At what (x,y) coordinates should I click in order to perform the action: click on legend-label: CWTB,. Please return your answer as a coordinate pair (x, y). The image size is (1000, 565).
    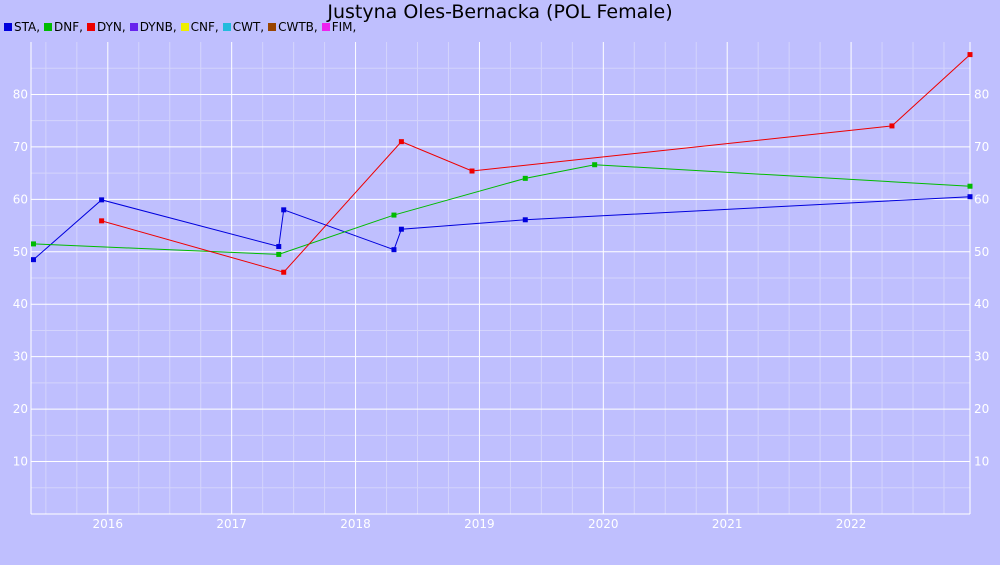
    Looking at the image, I should click on (298, 27).